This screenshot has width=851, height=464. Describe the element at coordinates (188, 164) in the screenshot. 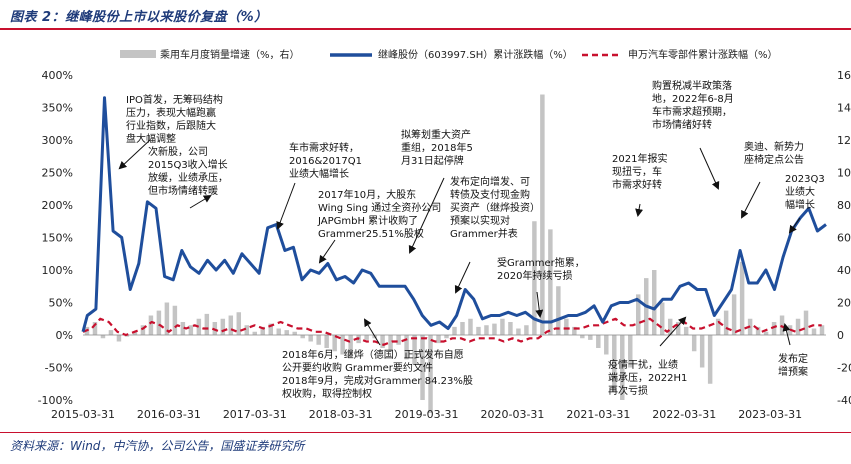

I see `annotation-line: 2015Q3收入增长` at that location.